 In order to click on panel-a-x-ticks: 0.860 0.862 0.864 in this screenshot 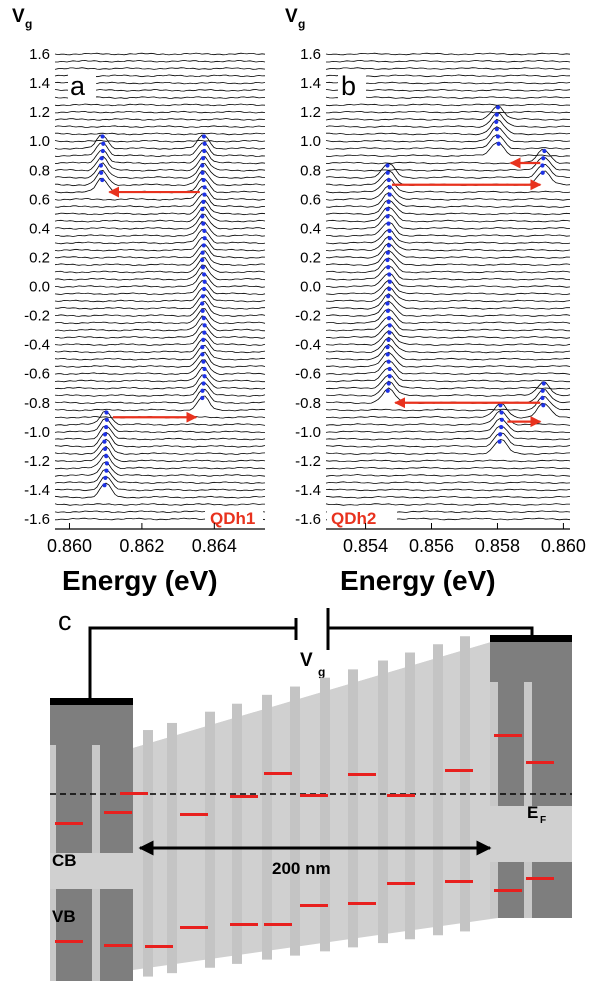, I will do `click(142, 539)`.